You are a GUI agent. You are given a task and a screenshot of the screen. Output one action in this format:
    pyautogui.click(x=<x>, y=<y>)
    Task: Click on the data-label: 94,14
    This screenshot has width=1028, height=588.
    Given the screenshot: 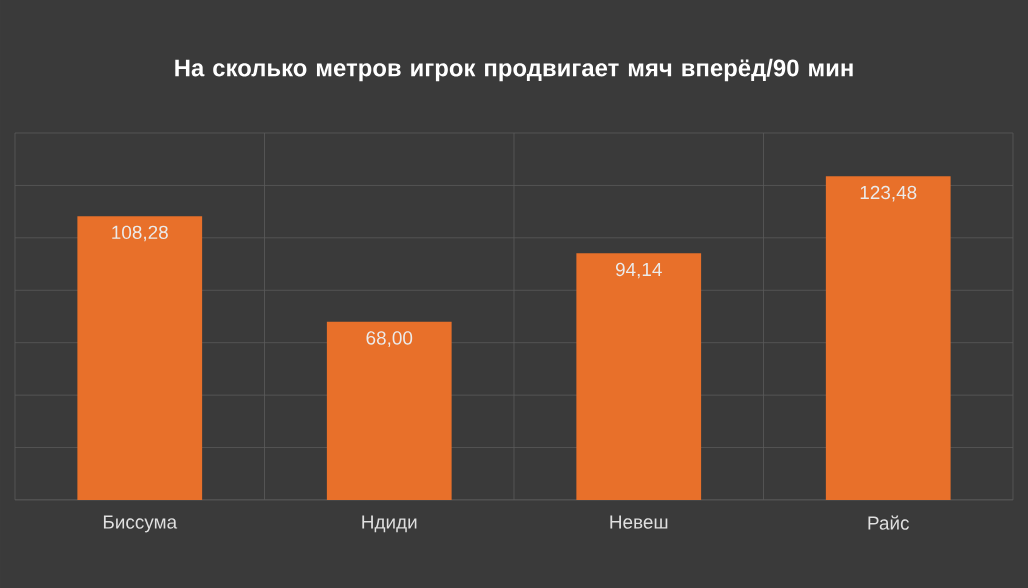 What is the action you would take?
    pyautogui.click(x=638, y=270)
    